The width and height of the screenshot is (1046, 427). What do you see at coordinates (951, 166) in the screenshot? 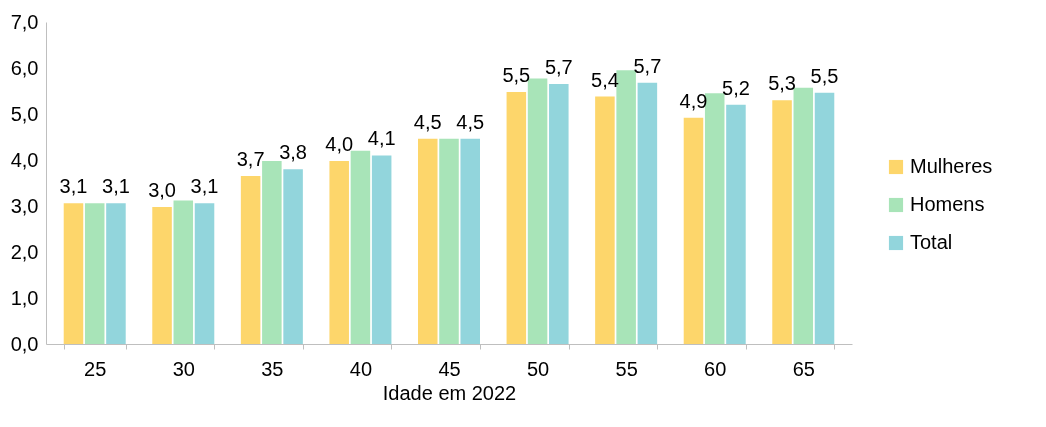
I see `legend-label: Mulheres` at bounding box center [951, 166].